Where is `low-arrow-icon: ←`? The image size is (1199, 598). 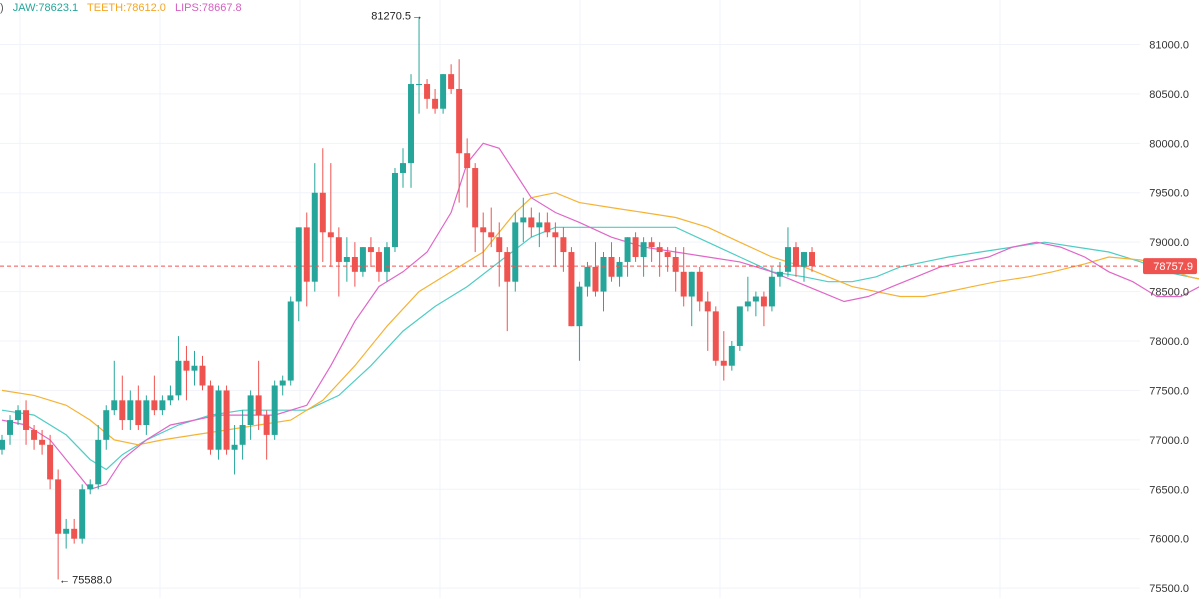
low-arrow-icon: ← is located at coordinates (64, 580).